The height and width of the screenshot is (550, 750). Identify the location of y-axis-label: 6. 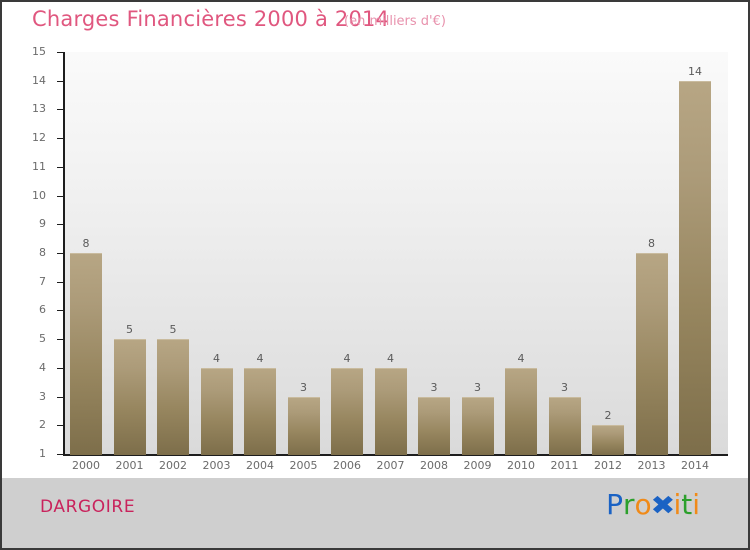
(42, 310).